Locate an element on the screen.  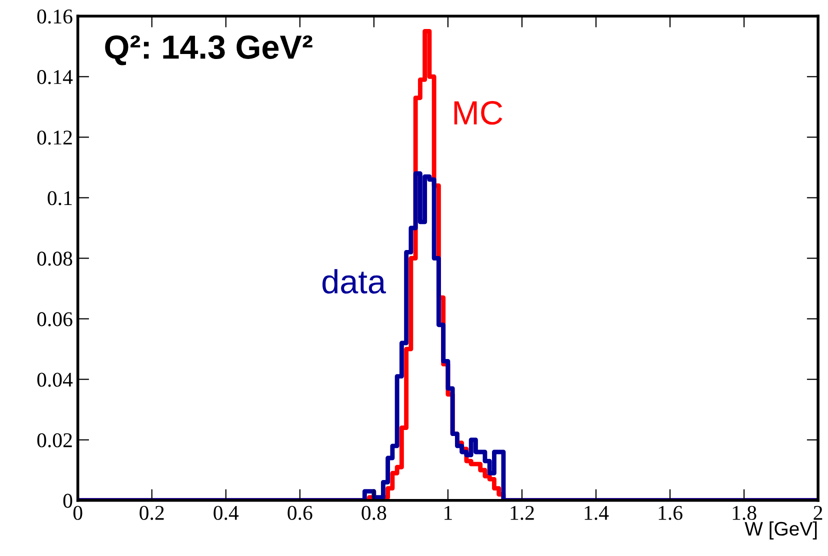
y-tick-label: 0.08 is located at coordinates (54, 259).